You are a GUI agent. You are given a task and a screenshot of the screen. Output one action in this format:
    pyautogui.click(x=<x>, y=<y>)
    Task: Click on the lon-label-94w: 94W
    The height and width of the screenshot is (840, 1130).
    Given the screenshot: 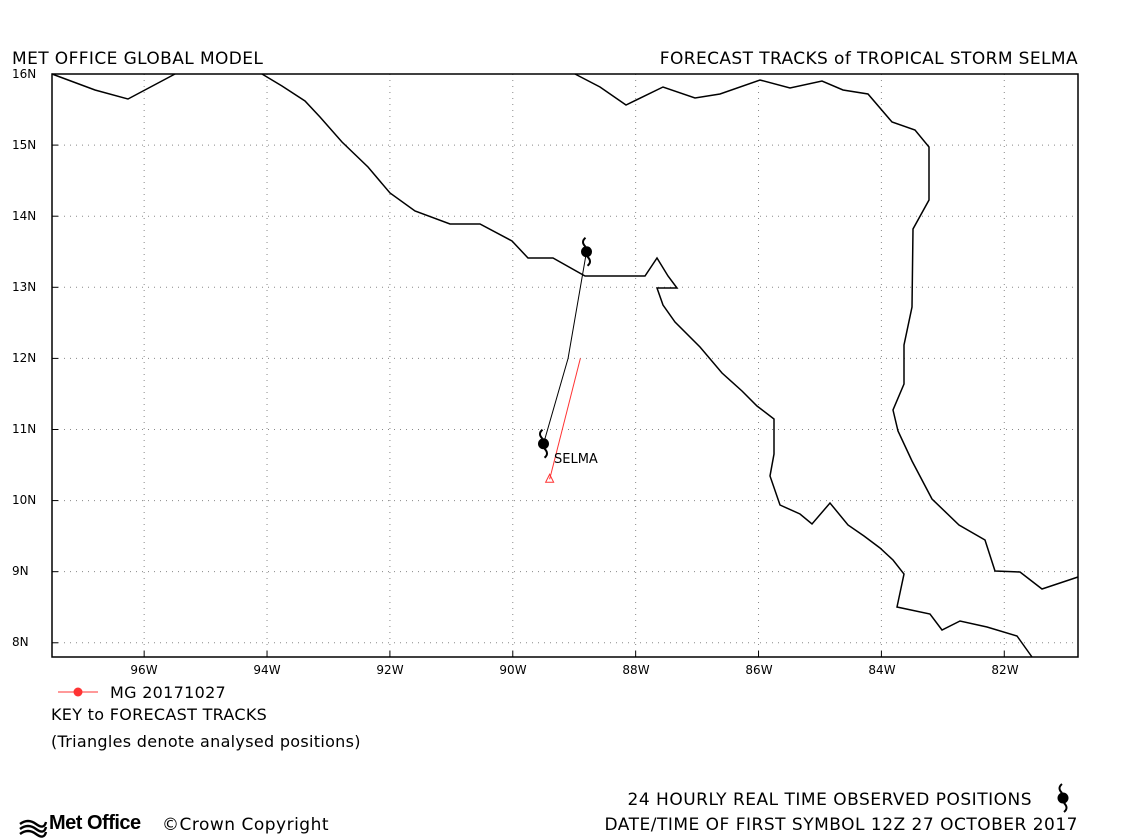 What is the action you would take?
    pyautogui.click(x=267, y=670)
    